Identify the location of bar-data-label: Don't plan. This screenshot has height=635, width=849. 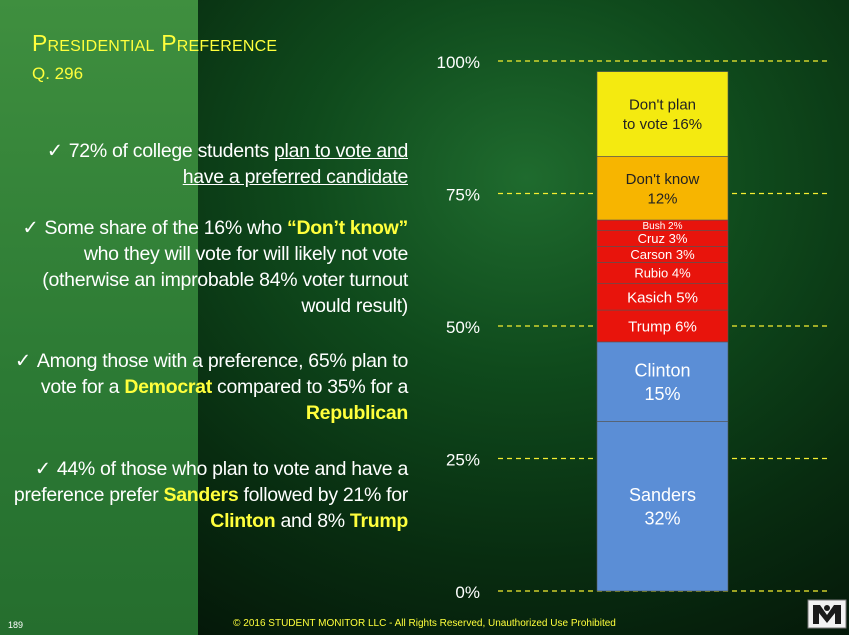
(662, 105).